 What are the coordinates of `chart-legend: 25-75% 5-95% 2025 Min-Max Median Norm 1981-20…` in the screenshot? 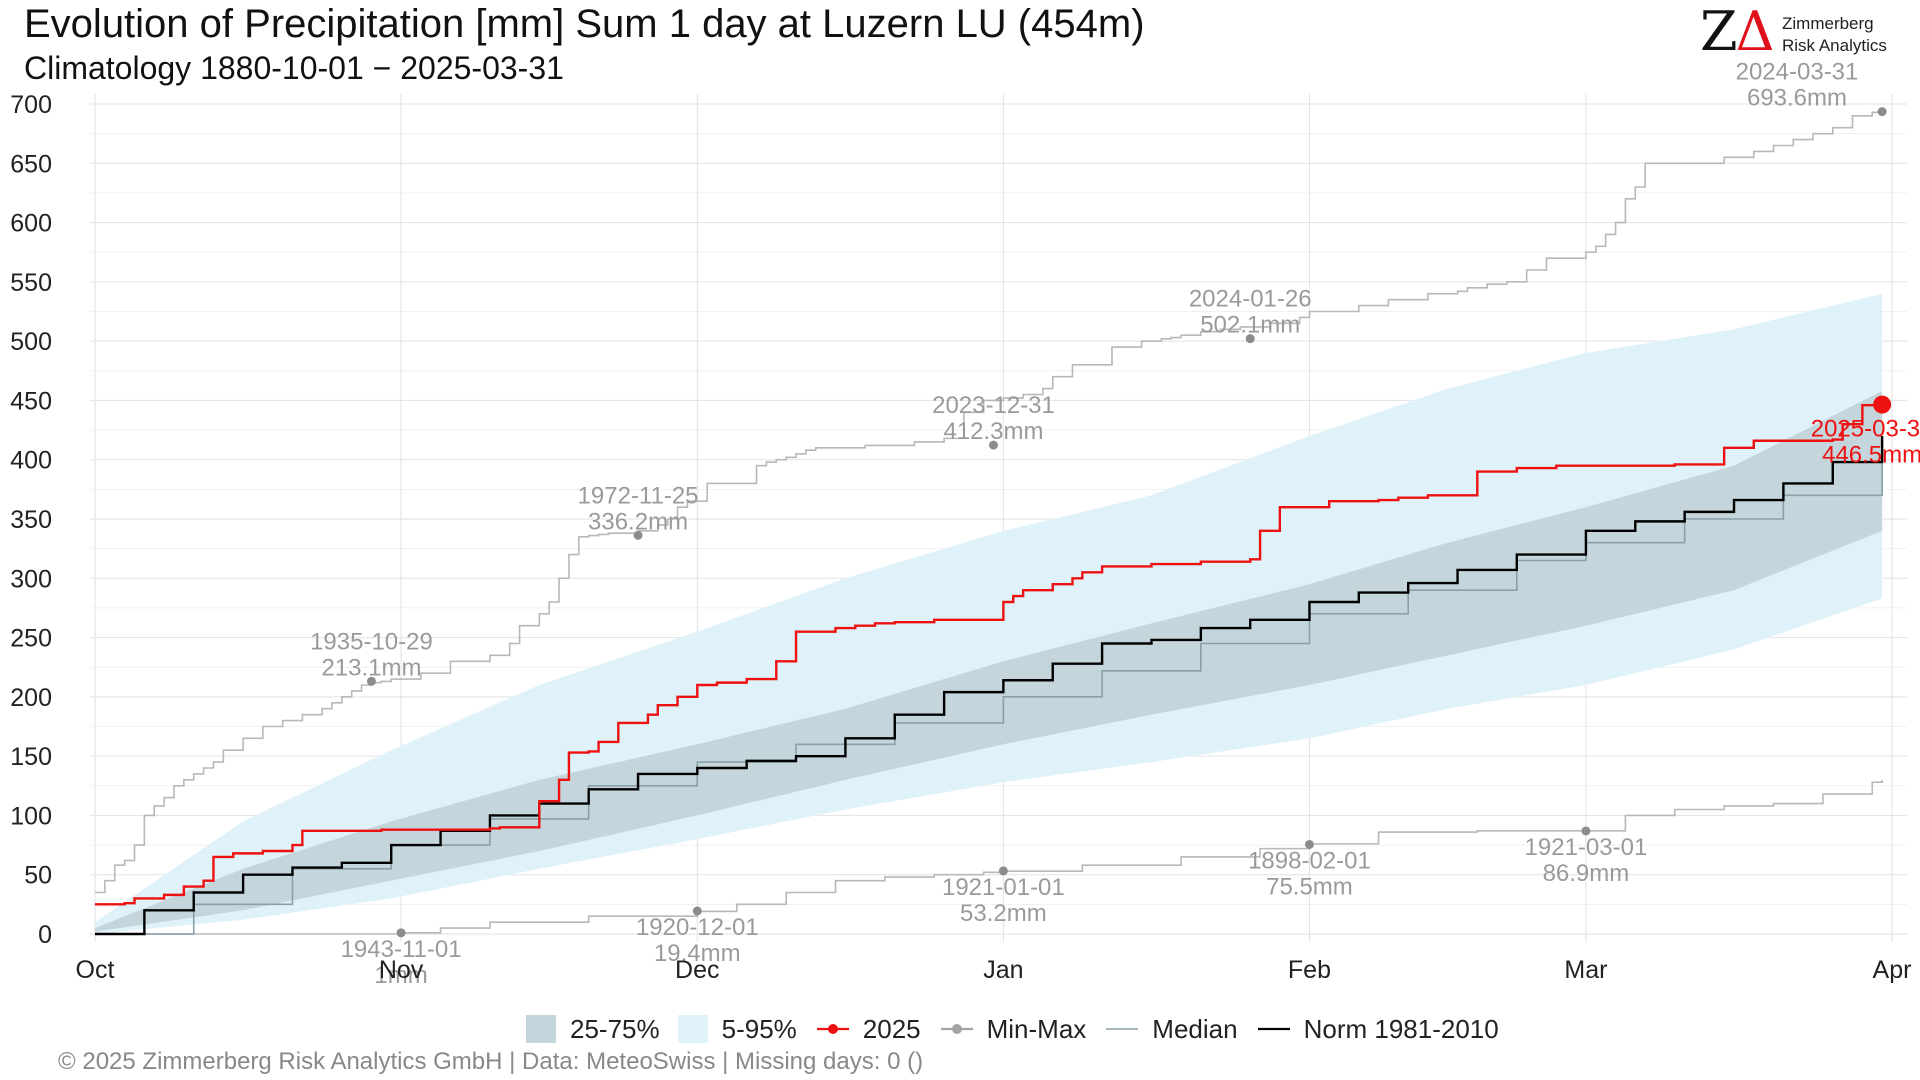 It's located at (1021, 1029).